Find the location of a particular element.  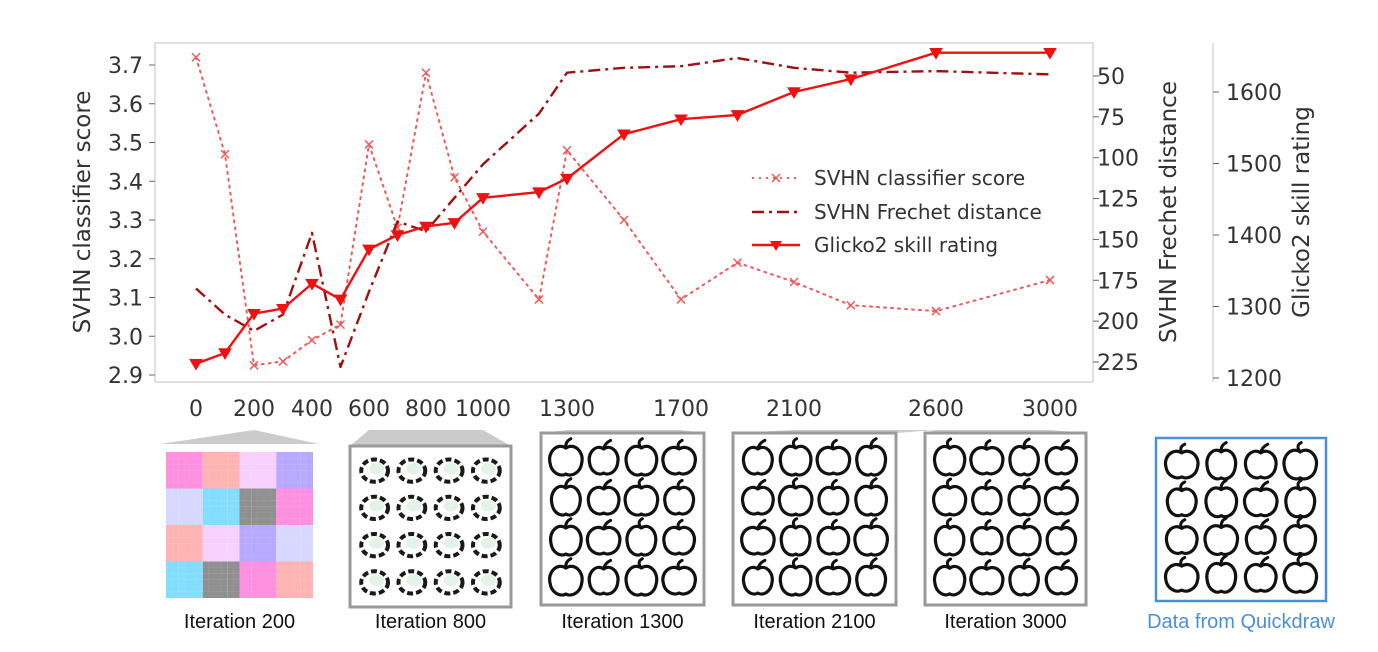

frechet-axis-tick-label: 75 is located at coordinates (1111, 118).